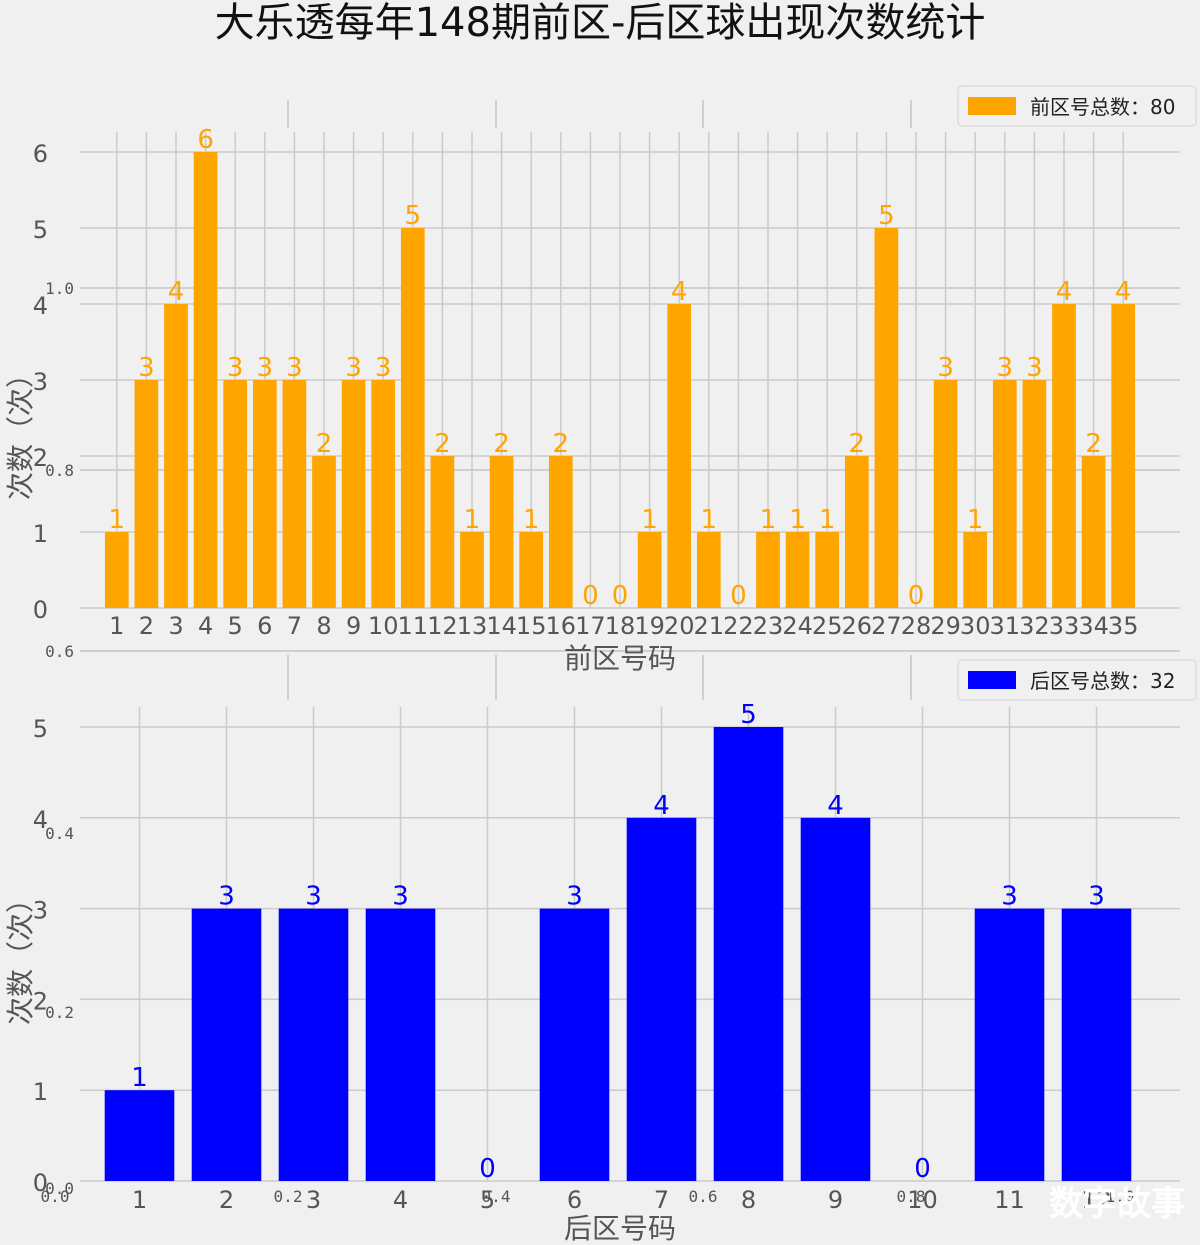 This screenshot has width=1200, height=1245. I want to click on x-tick-label: 29, so click(945, 626).